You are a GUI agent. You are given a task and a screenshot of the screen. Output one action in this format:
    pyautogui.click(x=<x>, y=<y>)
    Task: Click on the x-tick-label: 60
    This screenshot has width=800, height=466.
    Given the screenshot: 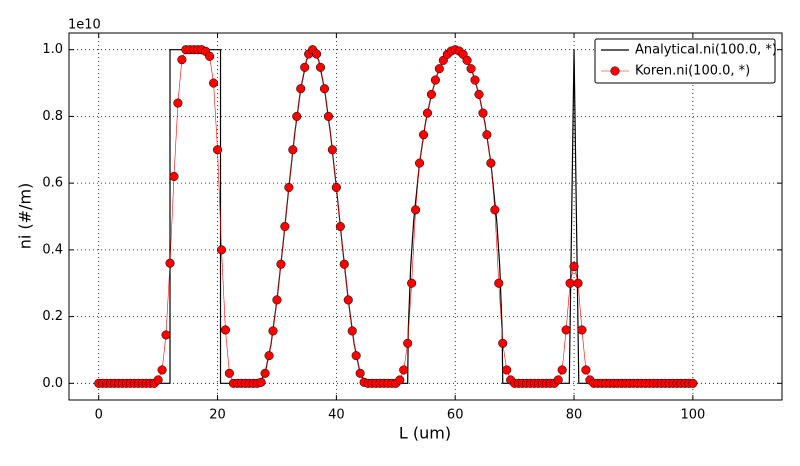 What is the action you would take?
    pyautogui.click(x=455, y=415)
    